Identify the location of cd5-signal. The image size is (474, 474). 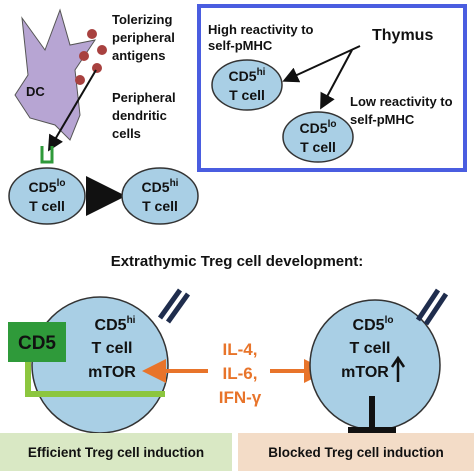
(95, 378).